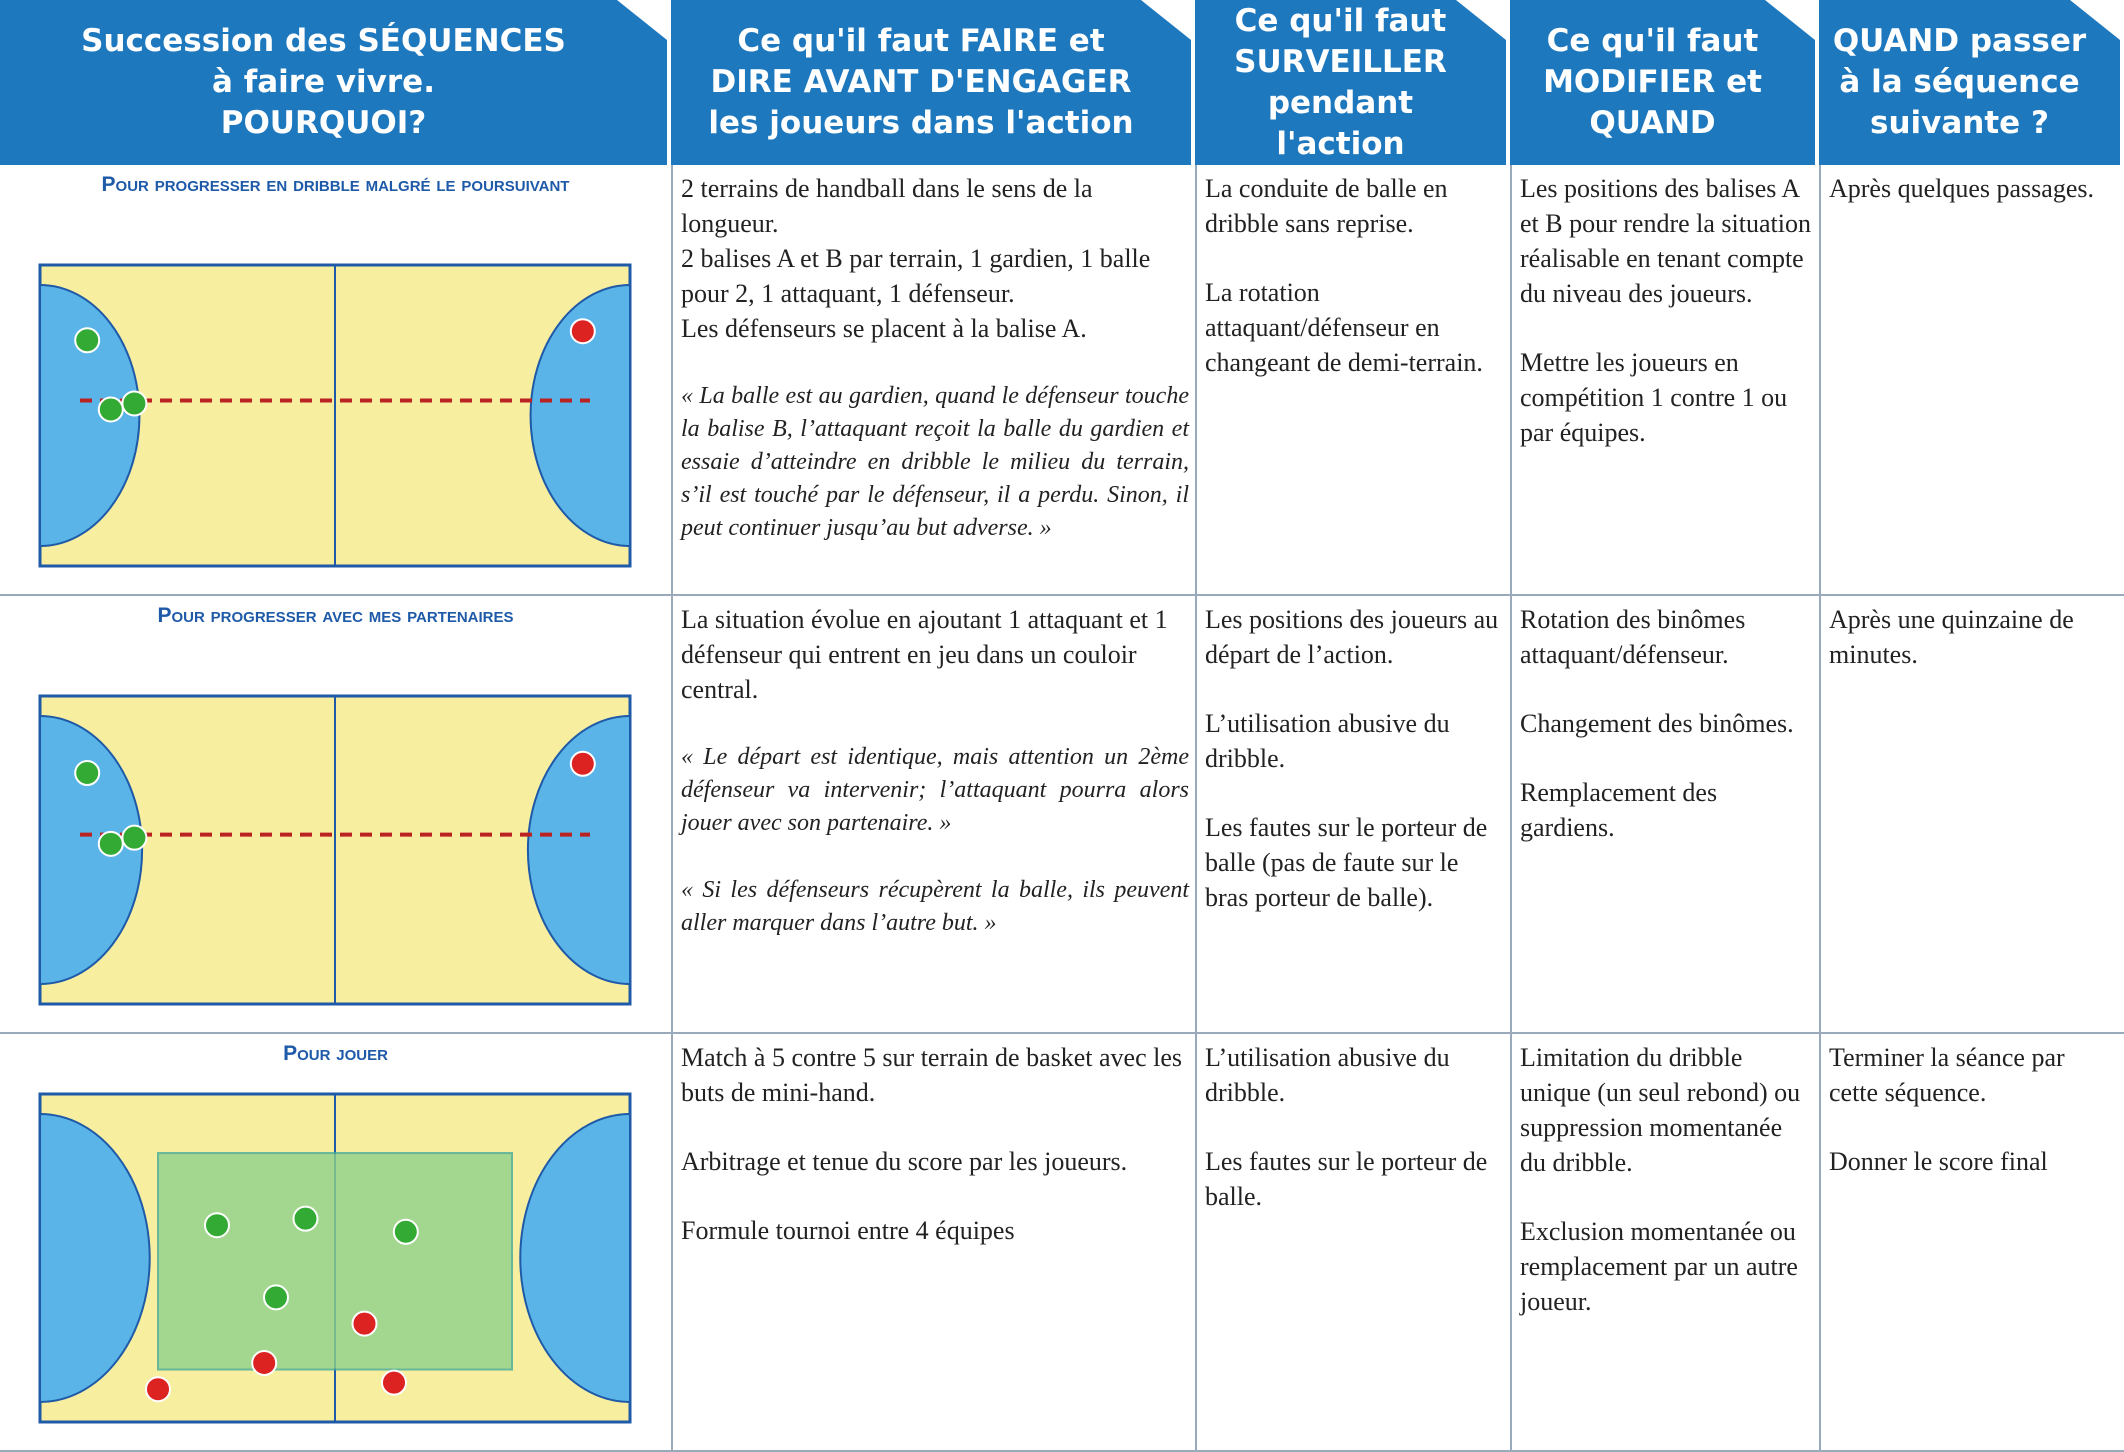  What do you see at coordinates (323, 41) in the screenshot?
I see `header-line: Succession des SÉQUENCES` at bounding box center [323, 41].